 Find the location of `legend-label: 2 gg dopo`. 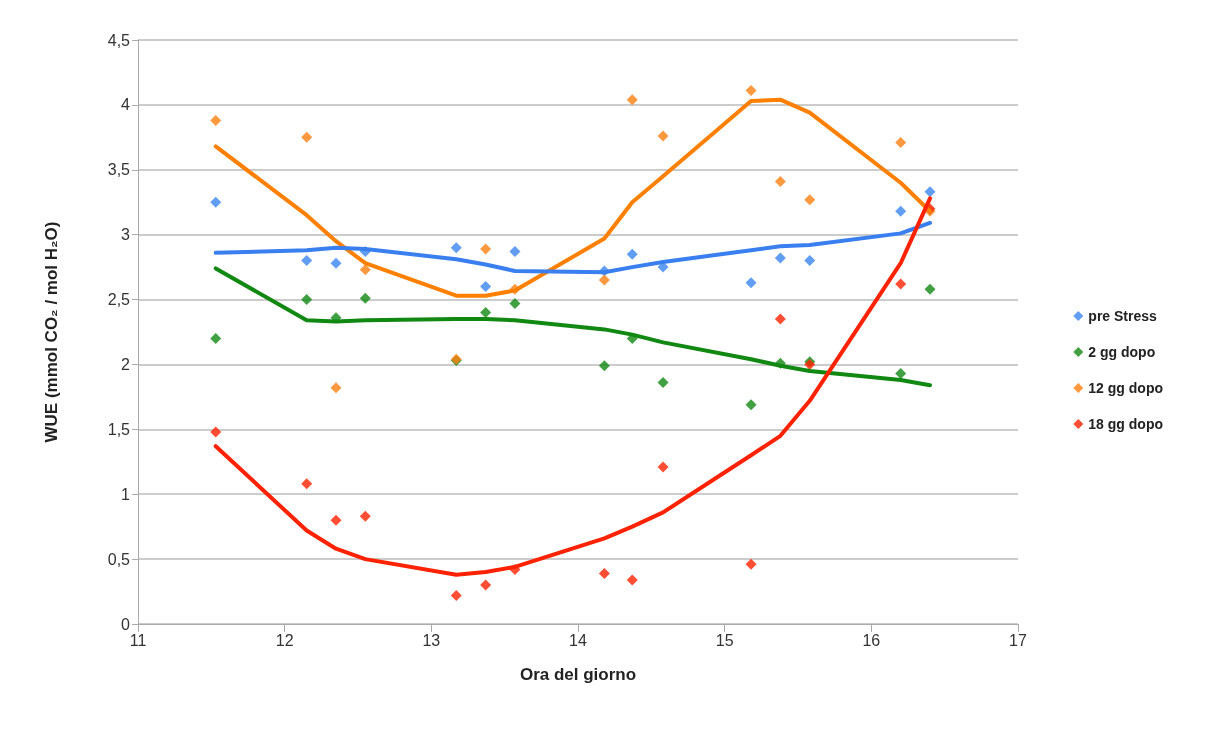

legend-label: 2 gg dopo is located at coordinates (1122, 352).